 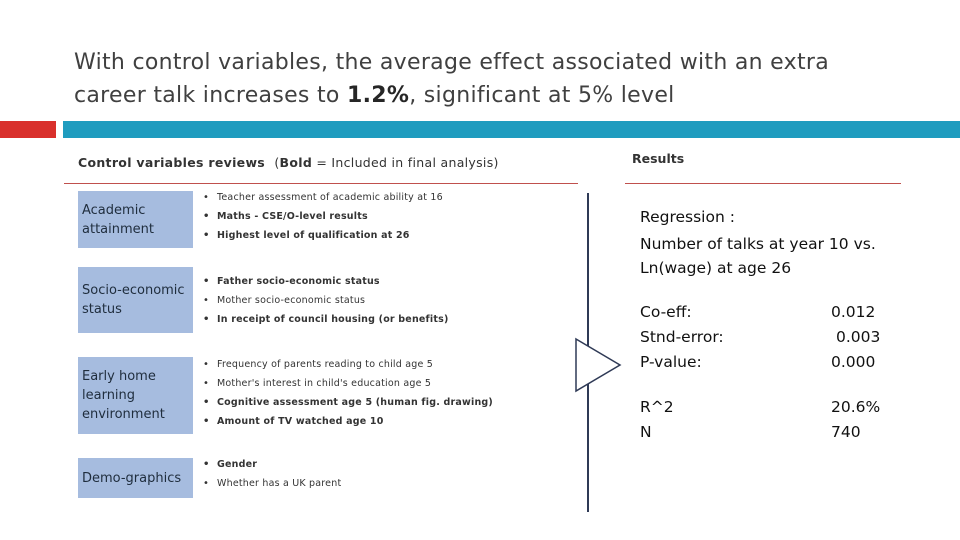 I want to click on regression-label: Regression :, so click(x=687, y=217).